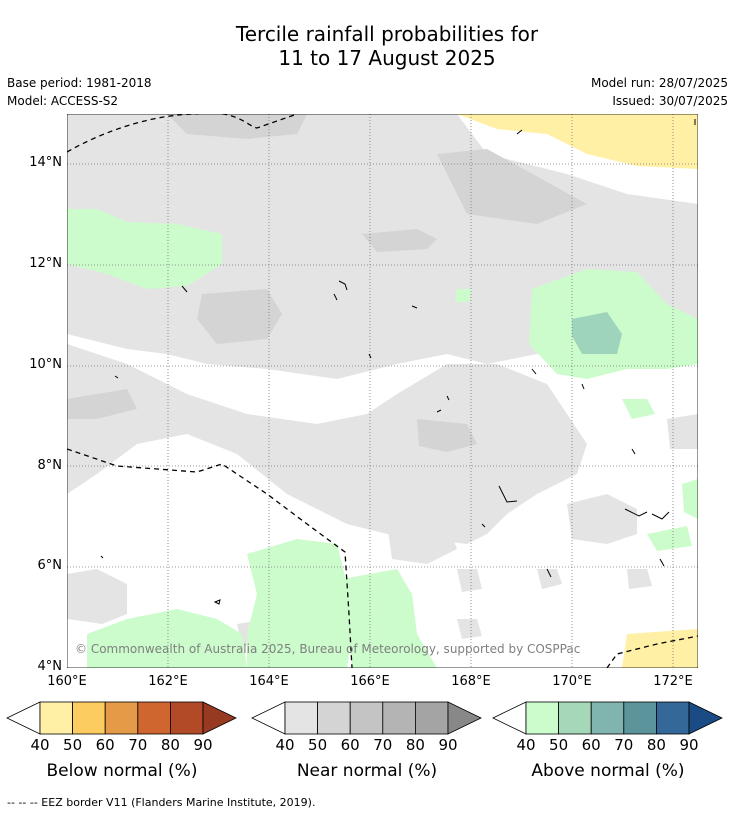 Image resolution: width=736 pixels, height=816 pixels. What do you see at coordinates (269, 681) in the screenshot?
I see `lon-label-164e: 164°E` at bounding box center [269, 681].